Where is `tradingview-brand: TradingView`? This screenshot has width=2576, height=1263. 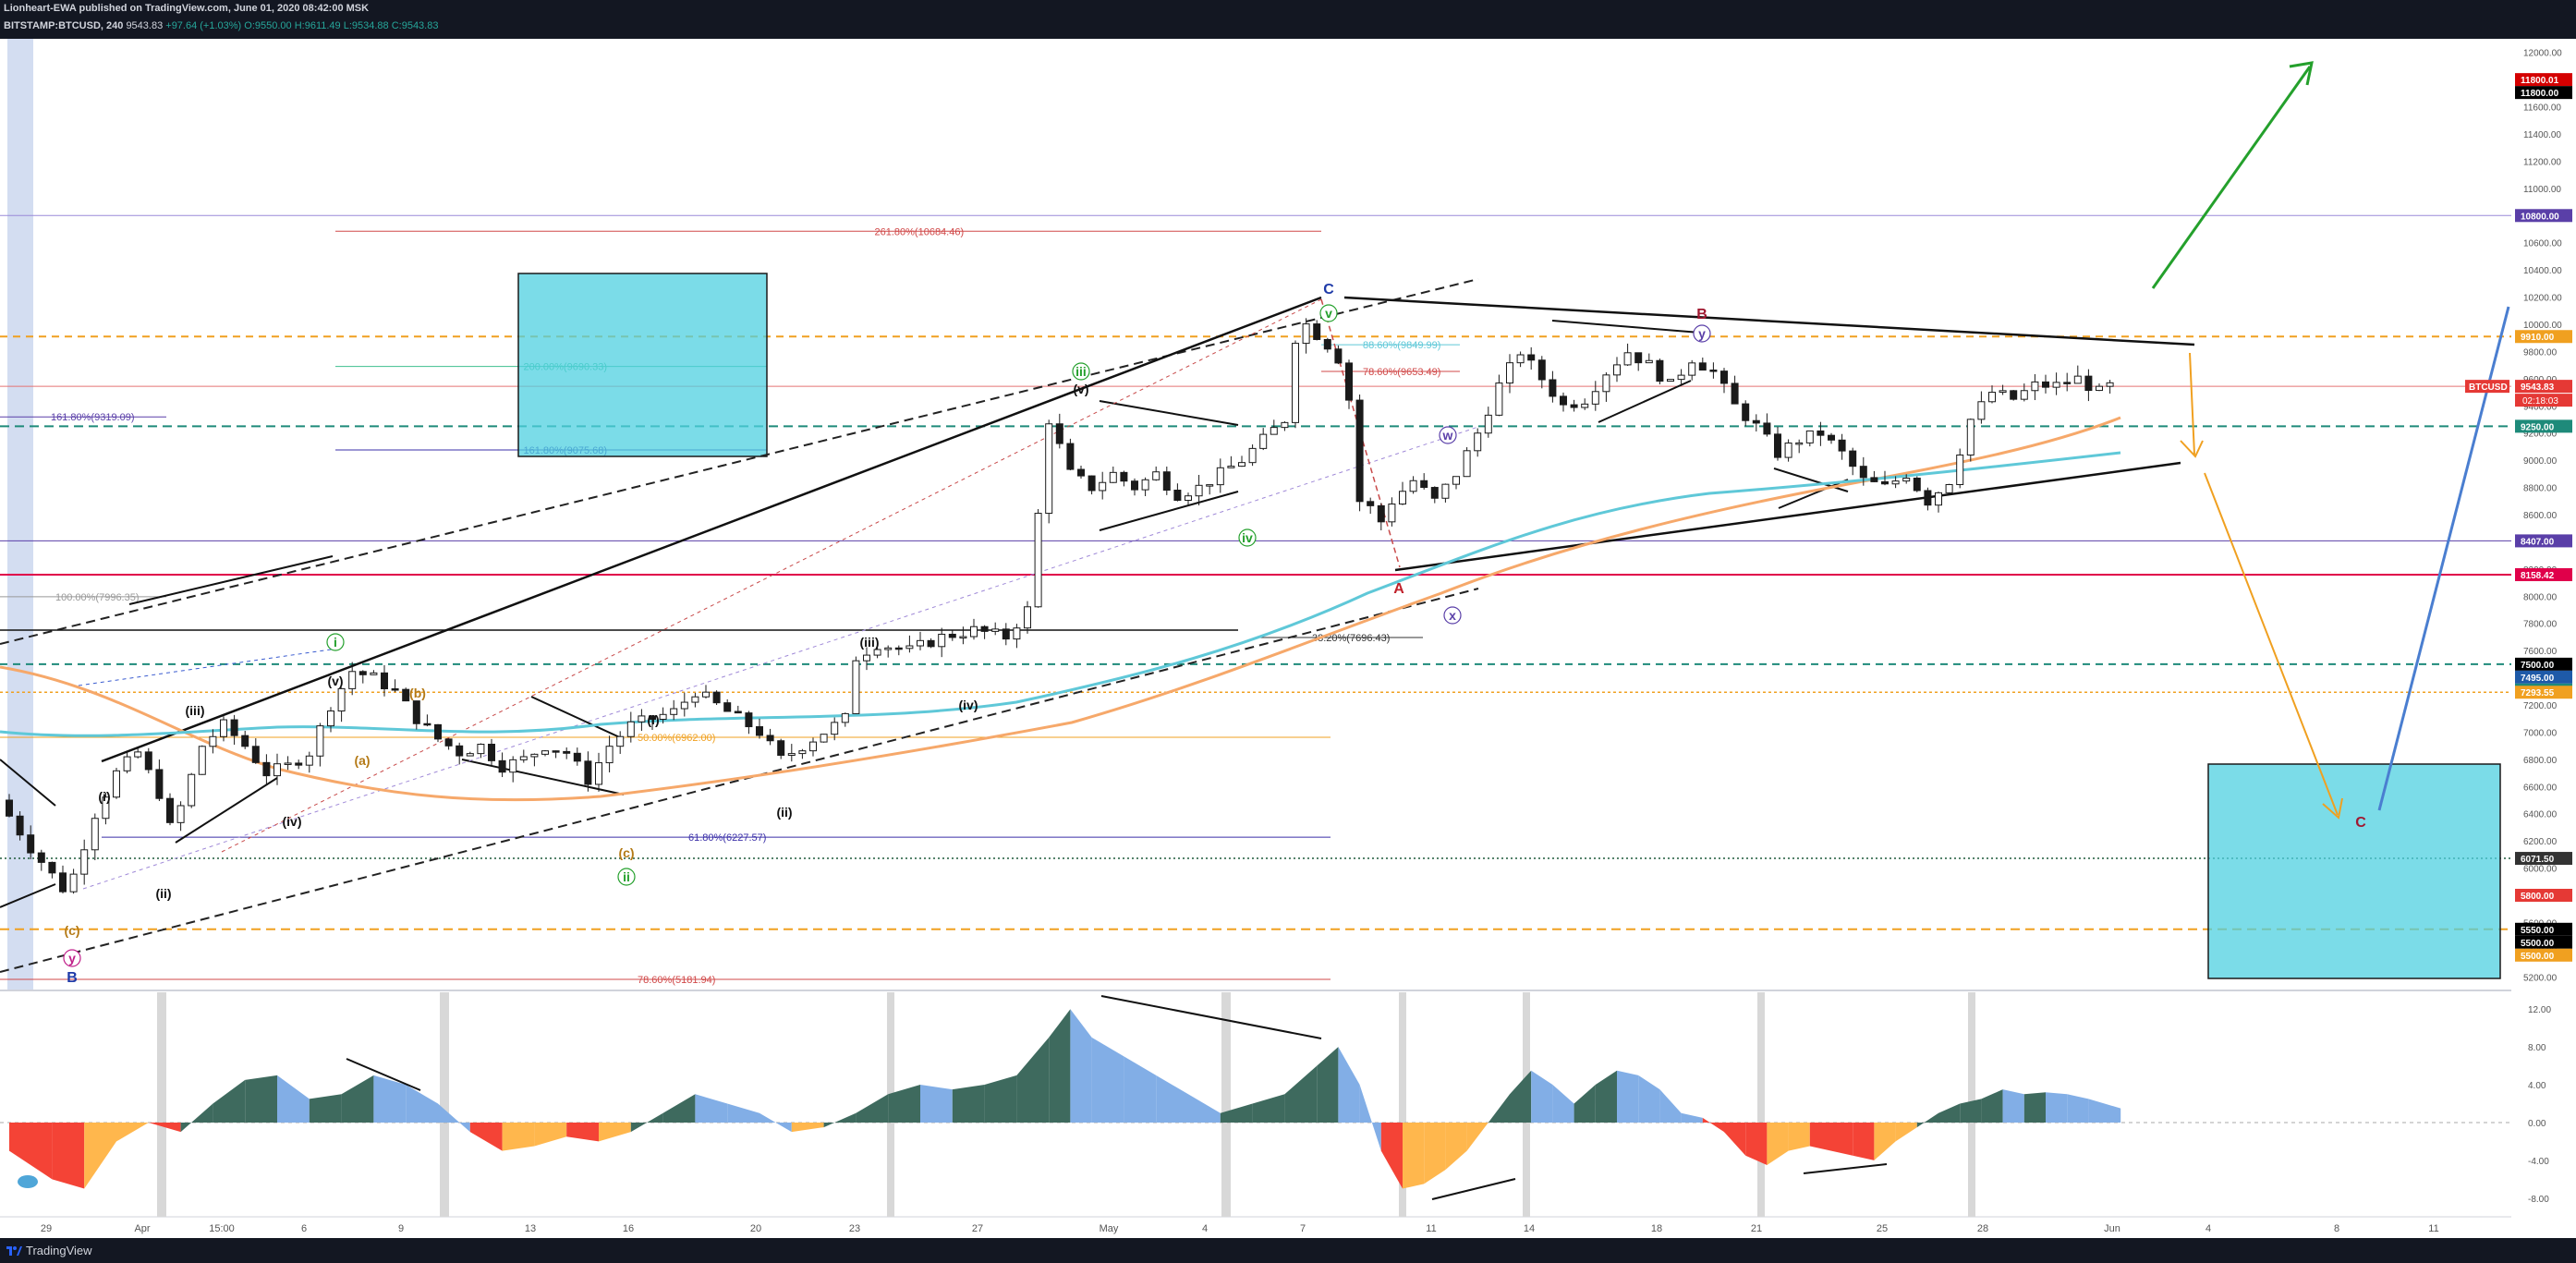
tradingview-brand: TradingView is located at coordinates (59, 1250).